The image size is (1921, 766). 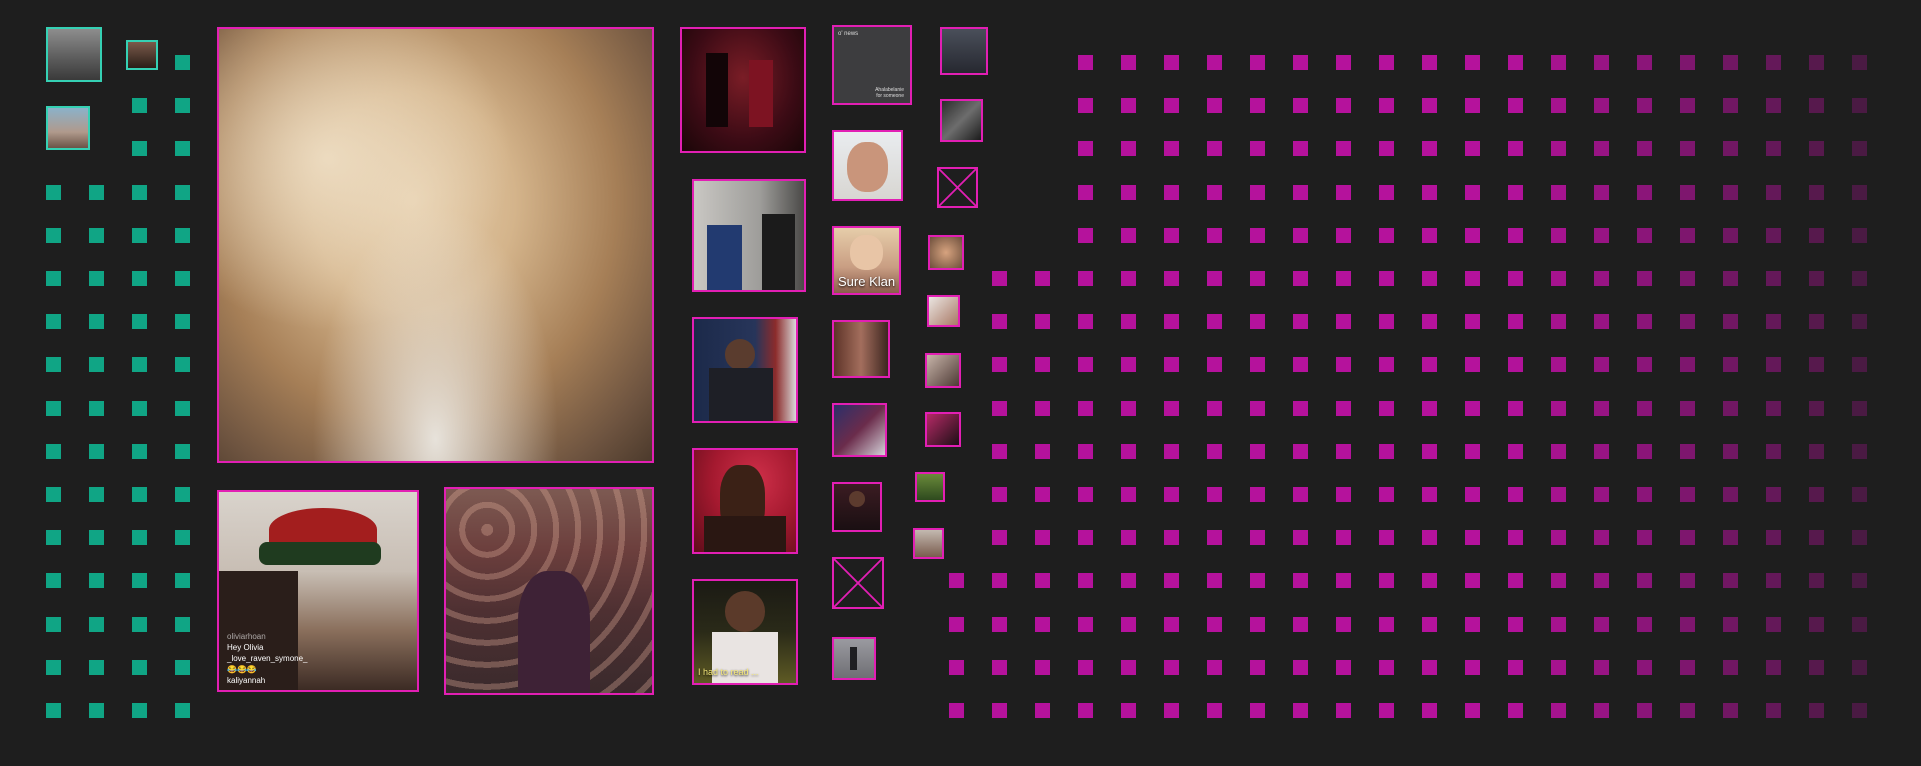 What do you see at coordinates (943, 311) in the screenshot?
I see `tile-thumb-b` at bounding box center [943, 311].